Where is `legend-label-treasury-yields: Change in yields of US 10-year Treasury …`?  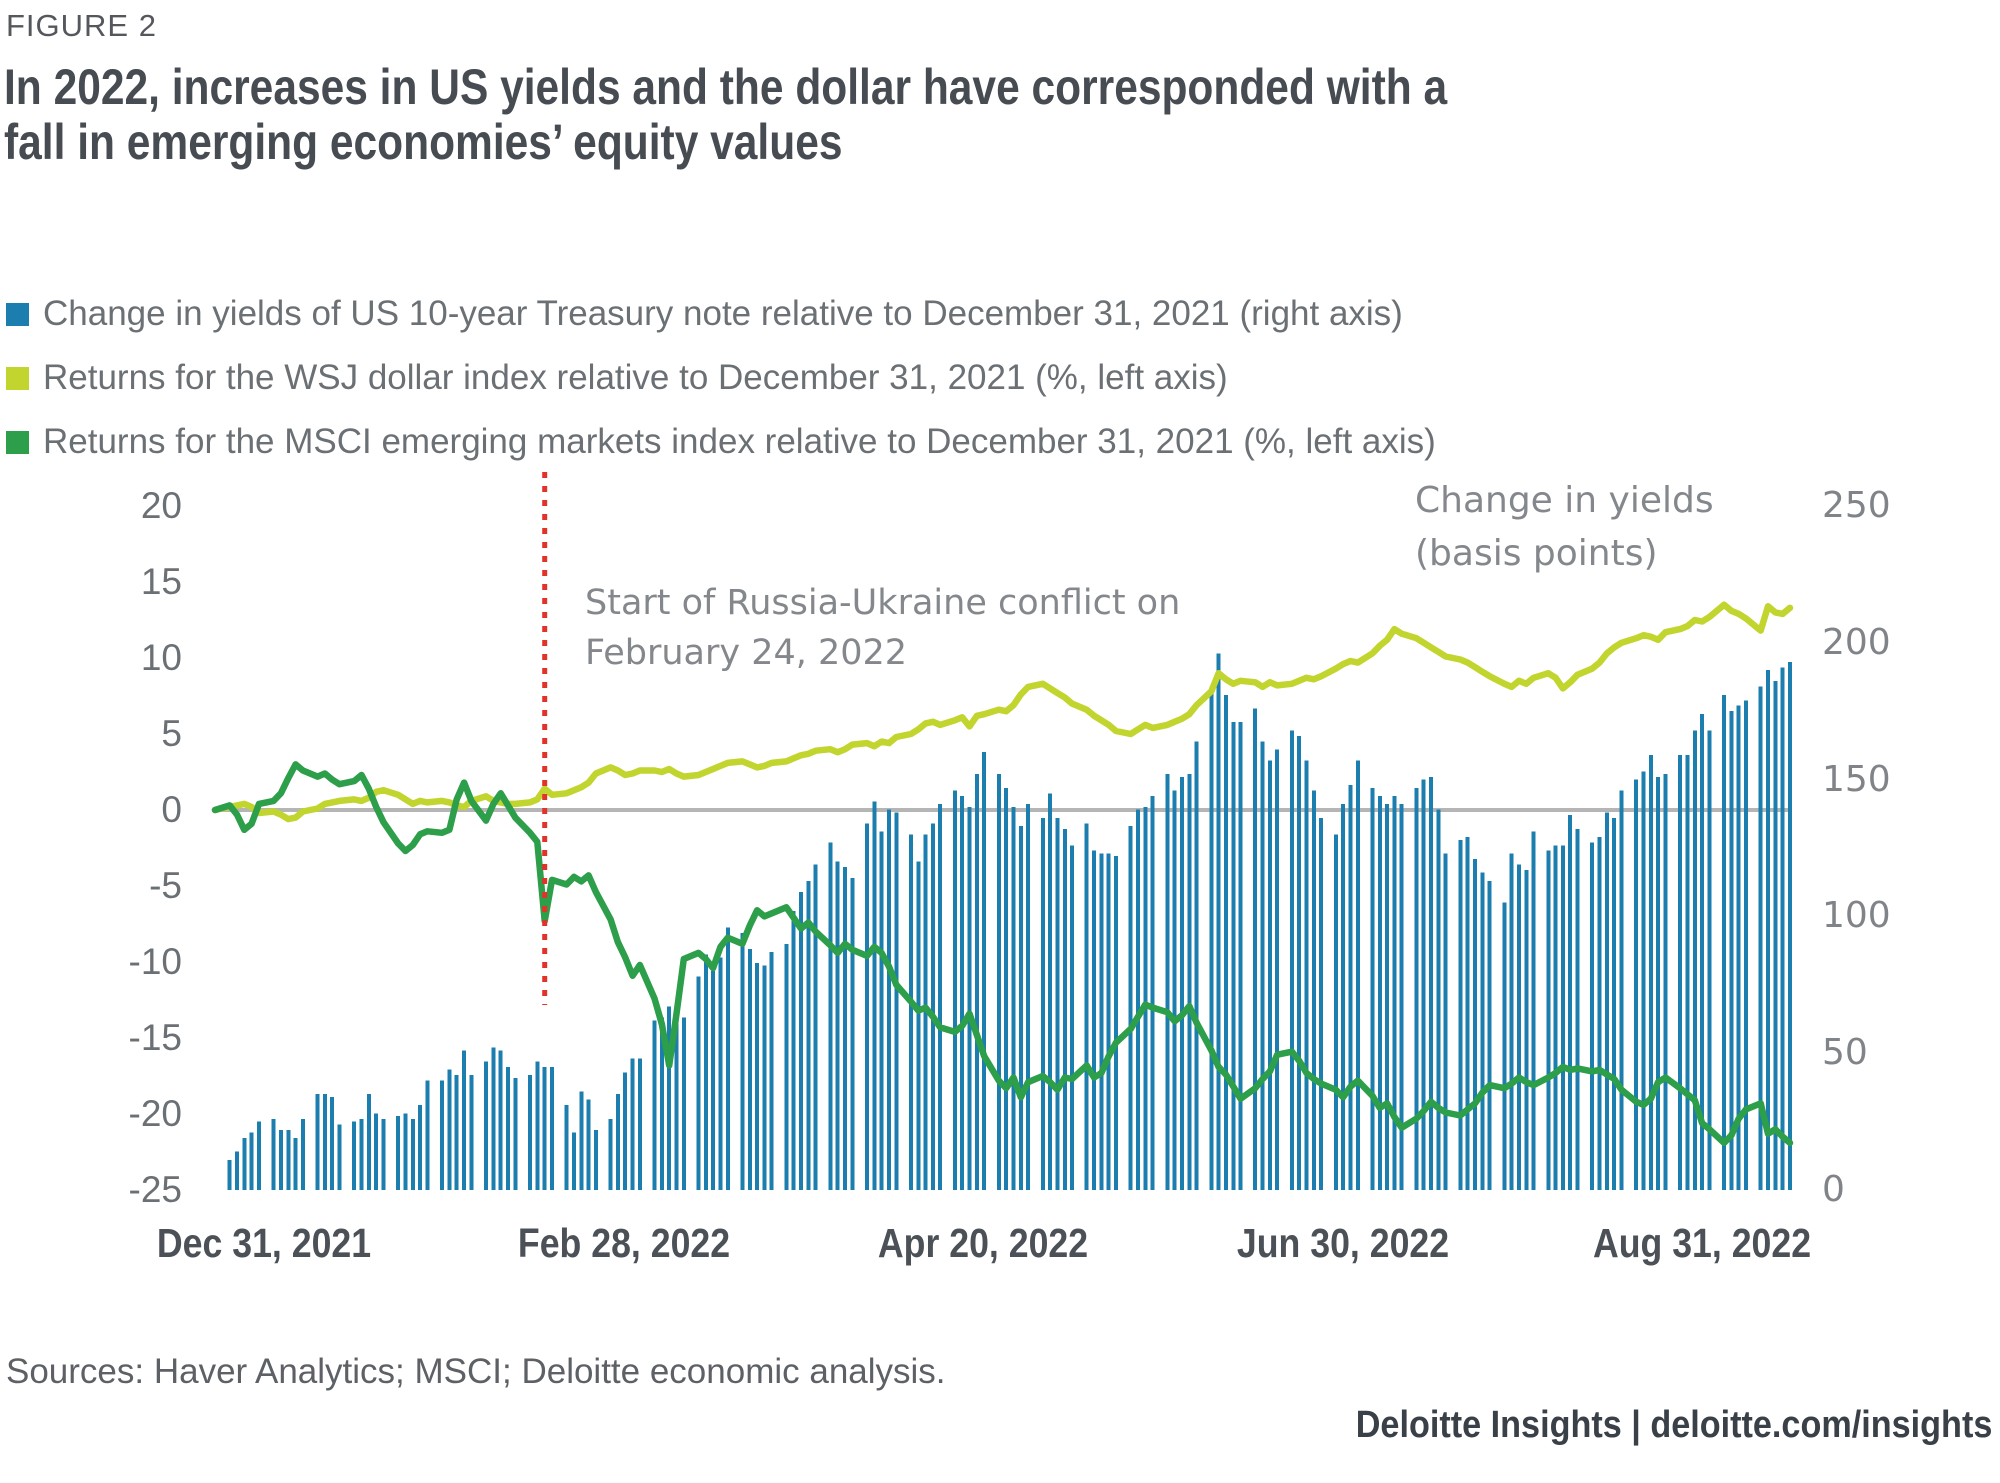 legend-label-treasury-yields: Change in yields of US 10-year Treasury … is located at coordinates (723, 313).